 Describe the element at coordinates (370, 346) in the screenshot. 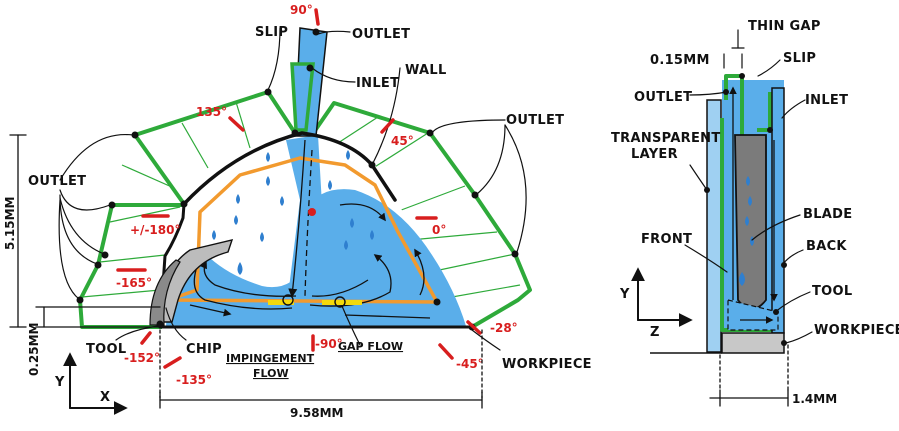

I see `label-gap-flow: GAP FLOW` at that location.